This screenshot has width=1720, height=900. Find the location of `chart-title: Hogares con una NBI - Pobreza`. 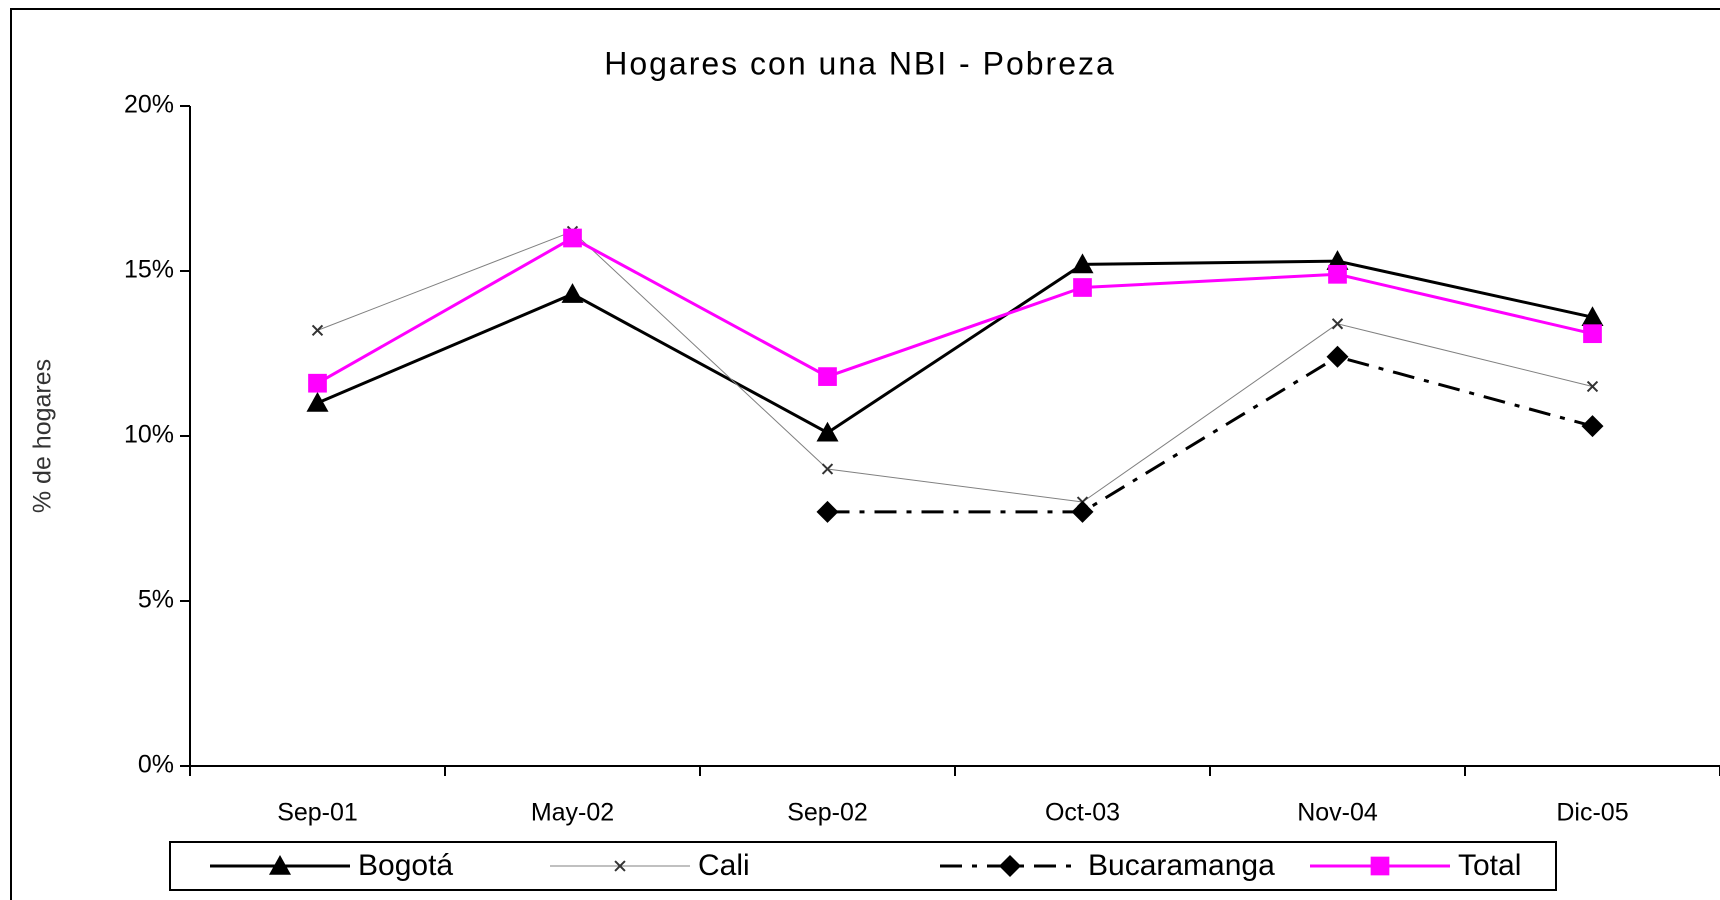

chart-title: Hogares con una NBI - Pobreza is located at coordinates (860, 63).